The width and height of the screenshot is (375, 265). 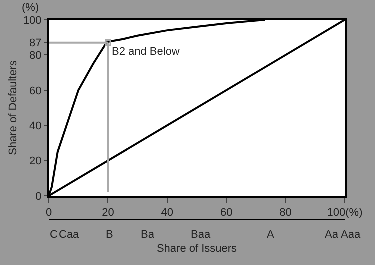 What do you see at coordinates (110, 235) in the screenshot?
I see `text: B` at bounding box center [110, 235].